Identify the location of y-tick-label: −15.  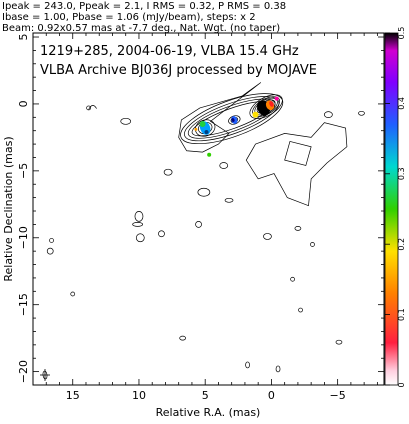
(23, 304).